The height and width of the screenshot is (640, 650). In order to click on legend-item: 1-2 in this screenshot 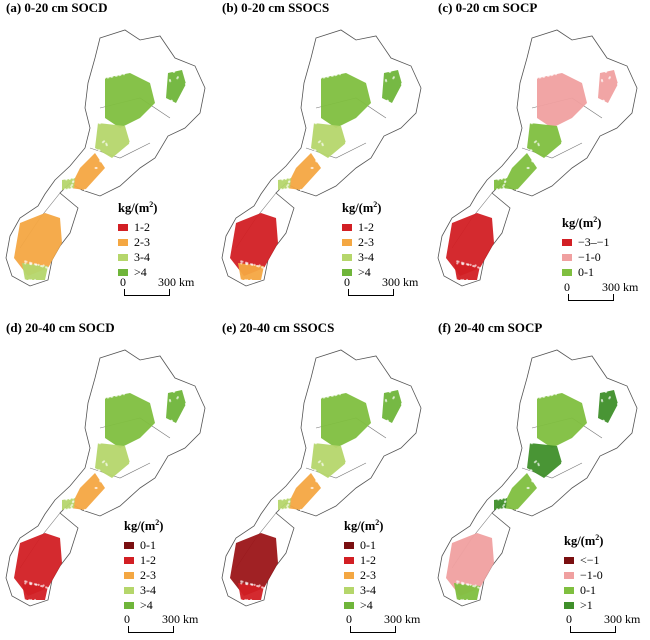, I will do `click(137, 227)`.